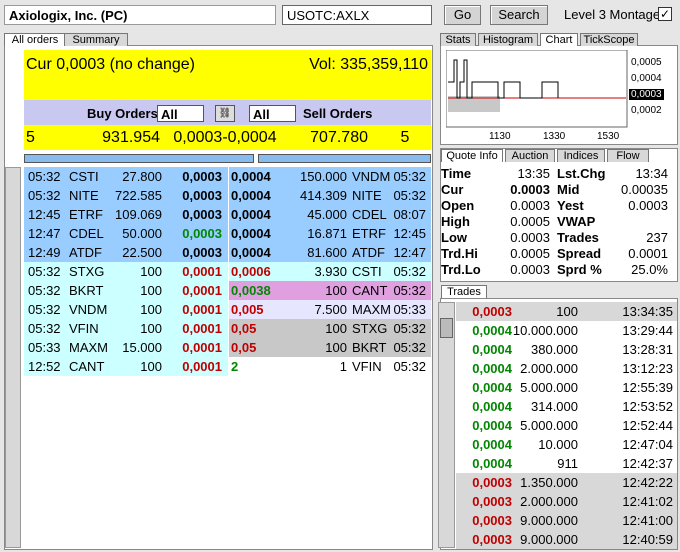 The image size is (680, 552). Describe the element at coordinates (357, 15) in the screenshot. I see `symbol-input: USOTC:AXLX` at that location.